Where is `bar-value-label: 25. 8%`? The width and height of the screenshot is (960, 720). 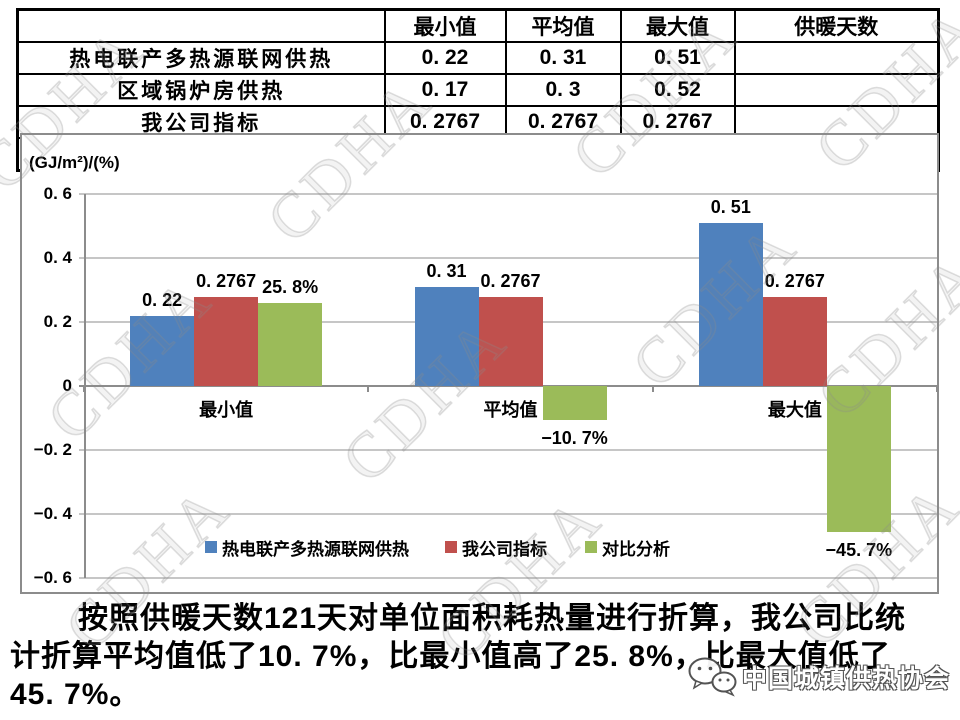
bar-value-label: 25. 8% is located at coordinates (290, 287).